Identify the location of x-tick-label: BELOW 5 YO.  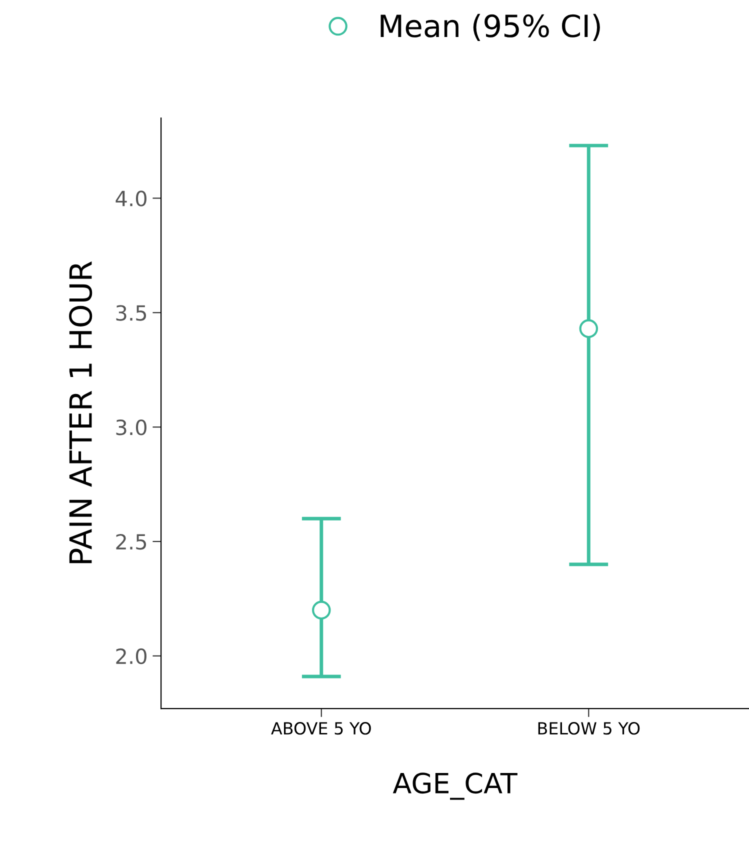
(589, 728).